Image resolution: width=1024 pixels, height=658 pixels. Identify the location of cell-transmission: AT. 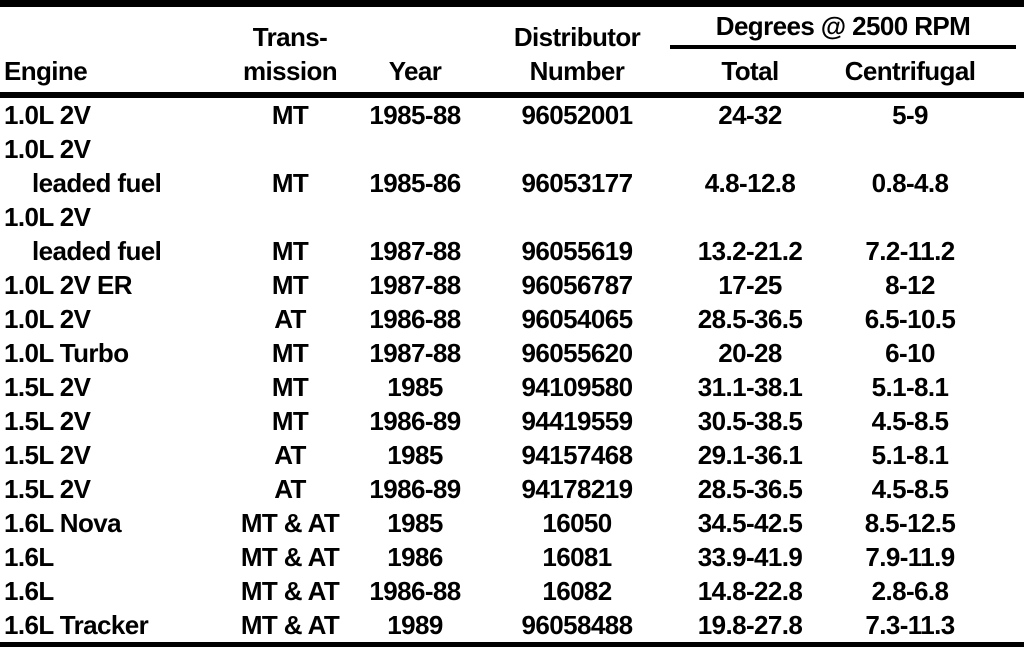
(290, 488).